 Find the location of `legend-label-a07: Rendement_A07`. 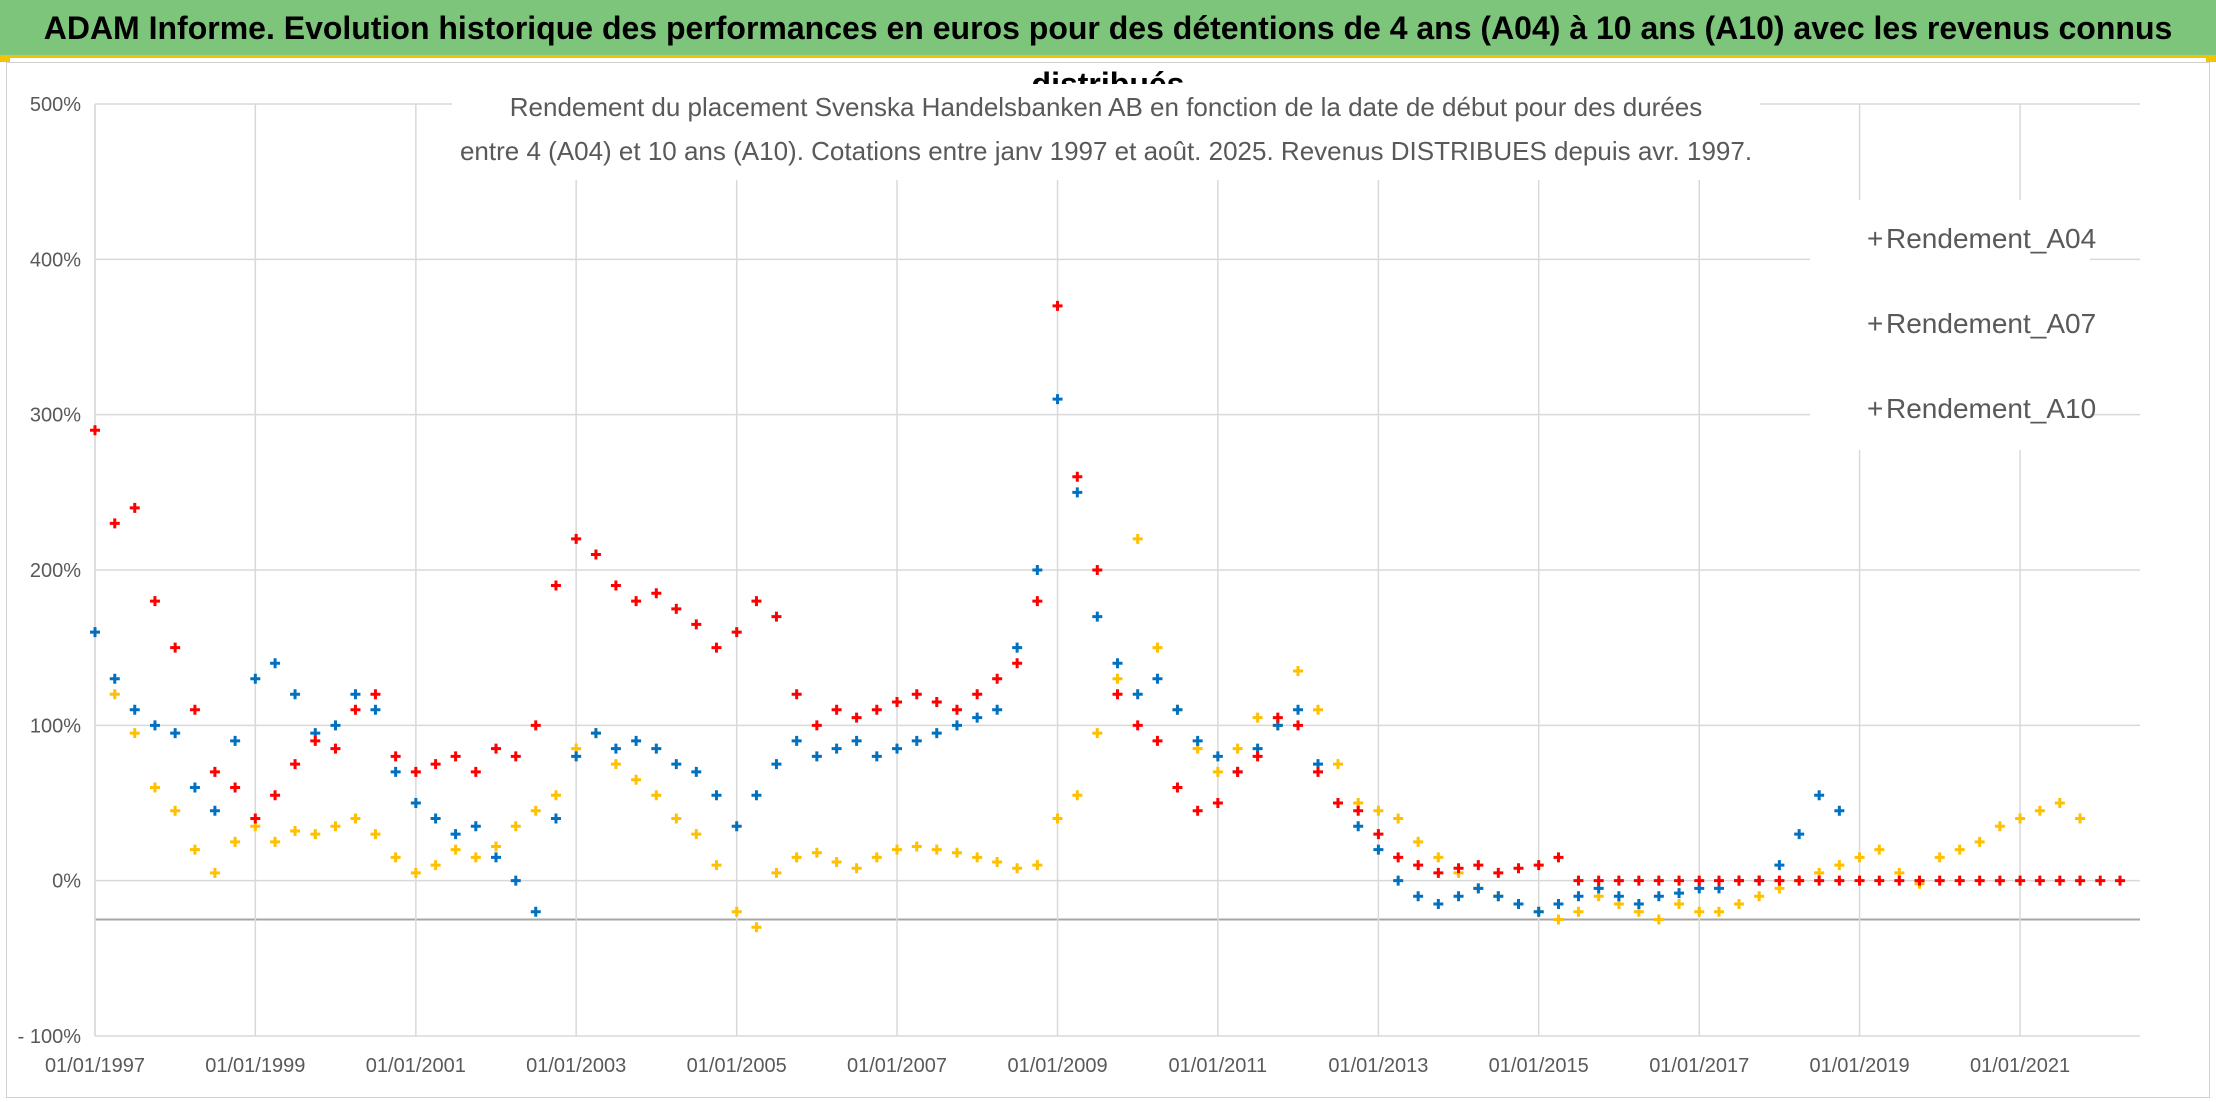

legend-label-a07: Rendement_A07 is located at coordinates (1991, 323).